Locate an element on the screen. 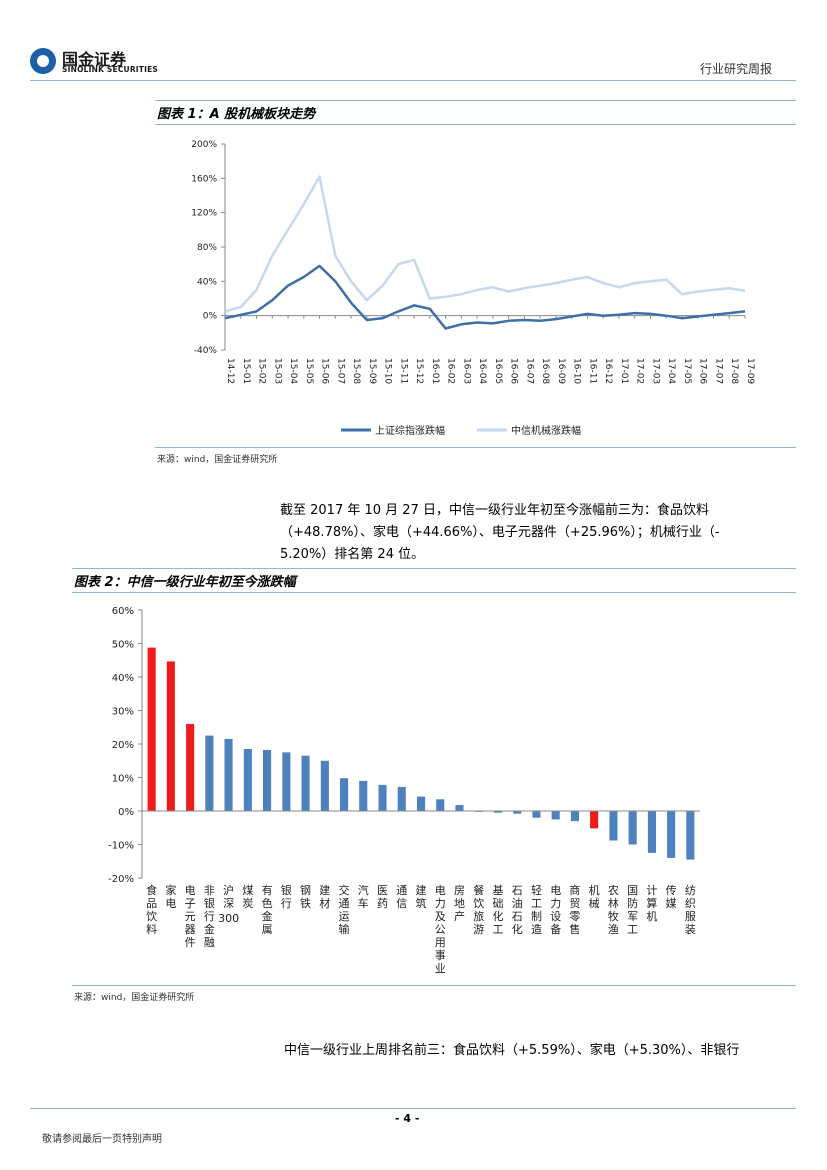 The height and width of the screenshot is (1170, 827). category-label: 计算机 is located at coordinates (651, 903).